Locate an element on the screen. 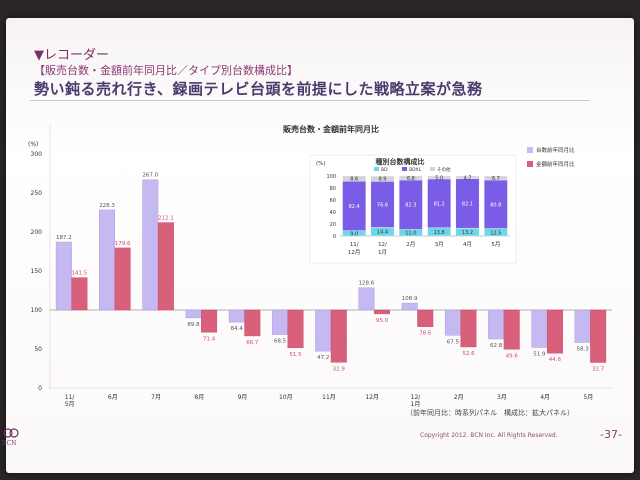  inset-legend-label: BD is located at coordinates (384, 170).